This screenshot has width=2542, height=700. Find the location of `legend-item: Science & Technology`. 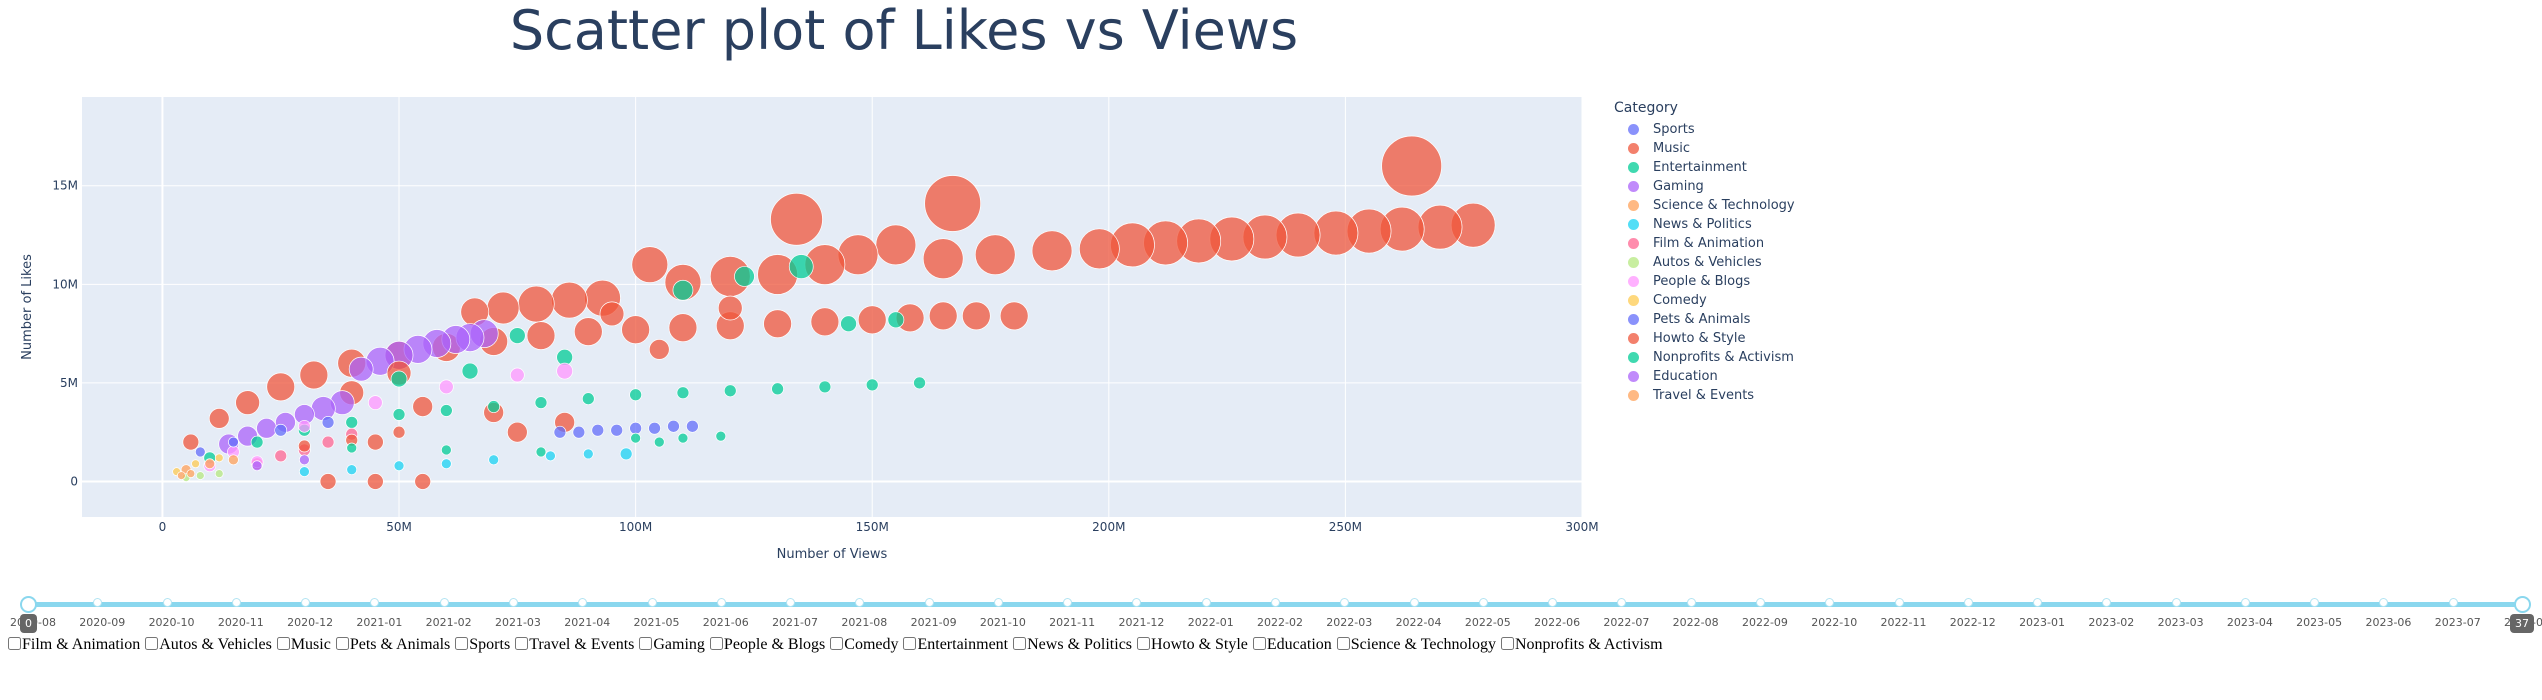

legend-item: Science & Technology is located at coordinates (1704, 205).